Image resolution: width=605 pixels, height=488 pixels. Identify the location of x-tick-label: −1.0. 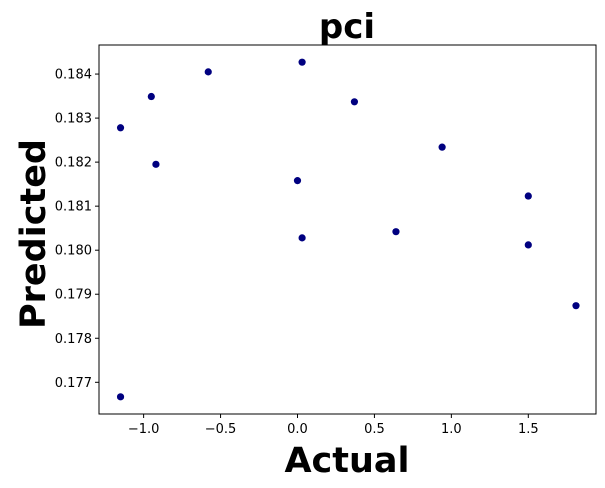
(144, 429).